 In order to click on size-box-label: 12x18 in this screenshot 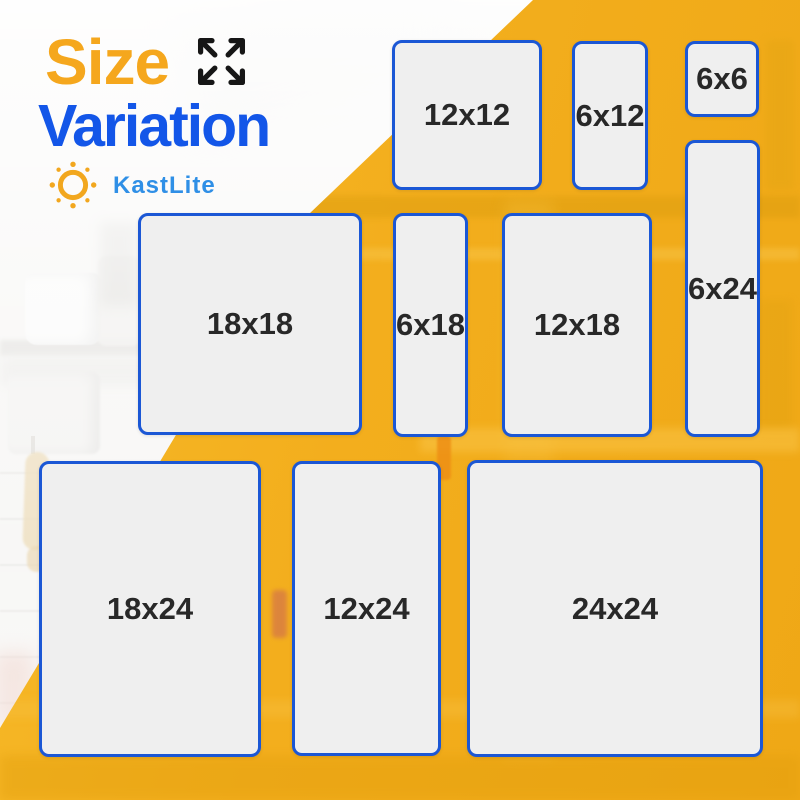, I will do `click(577, 324)`.